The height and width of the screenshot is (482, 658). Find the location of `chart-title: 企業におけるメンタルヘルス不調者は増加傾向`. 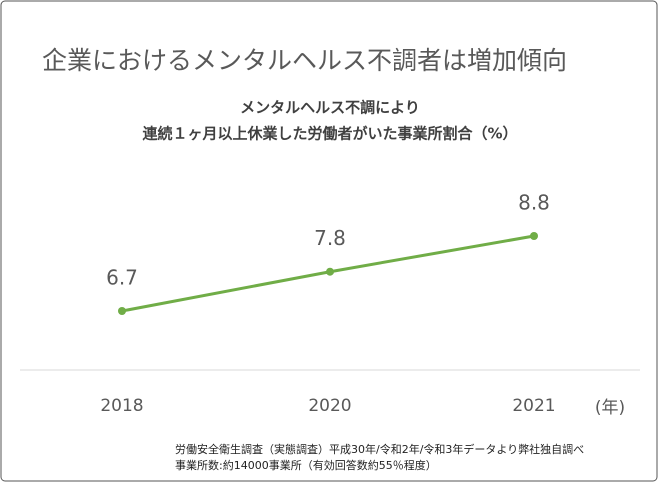

chart-title: 企業におけるメンタルヘルス不調者は増加傾向 is located at coordinates (304, 60).